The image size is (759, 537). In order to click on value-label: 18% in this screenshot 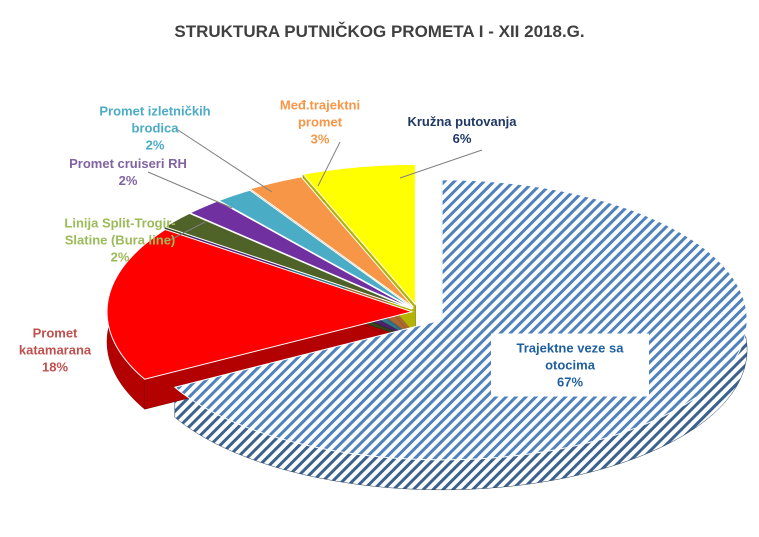, I will do `click(55, 367)`.